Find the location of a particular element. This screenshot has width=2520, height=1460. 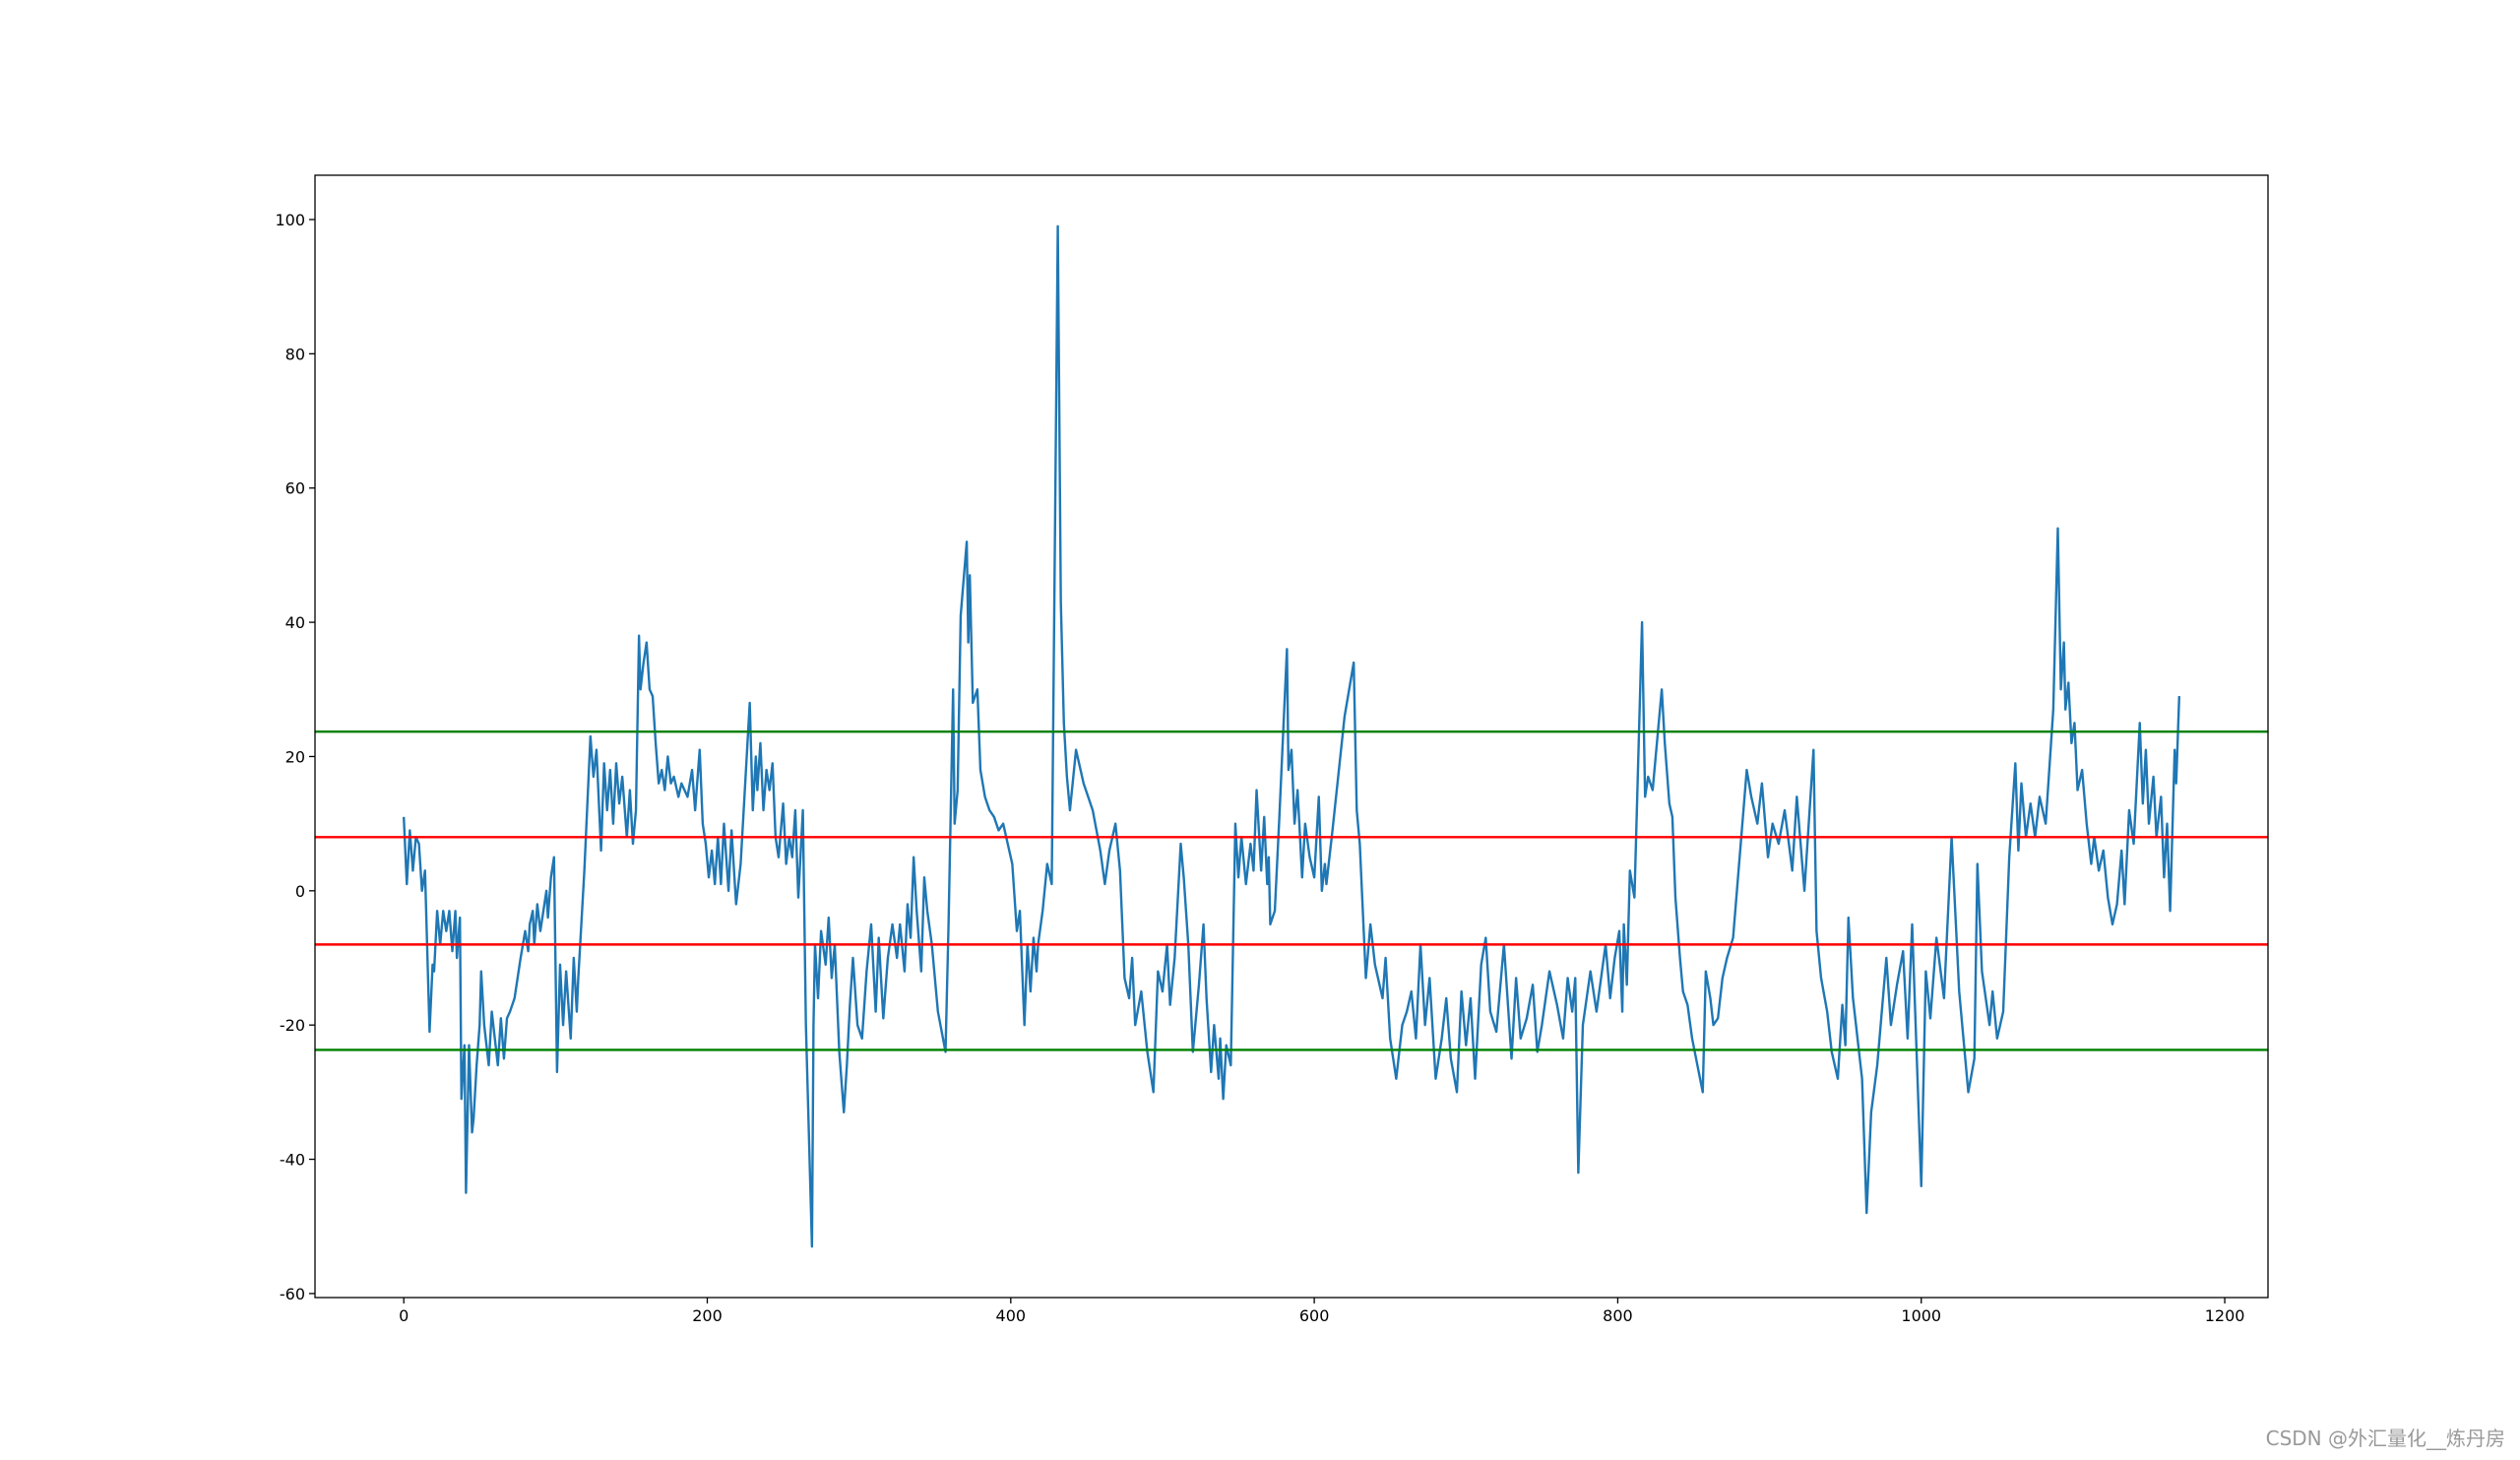

y-tick-label: 100 is located at coordinates (290, 220).